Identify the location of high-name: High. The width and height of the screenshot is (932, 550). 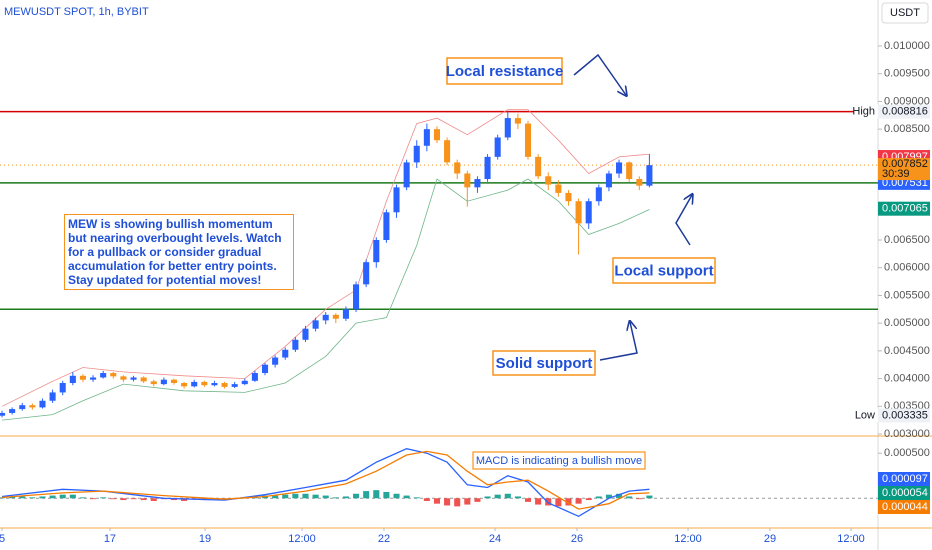
(863, 112).